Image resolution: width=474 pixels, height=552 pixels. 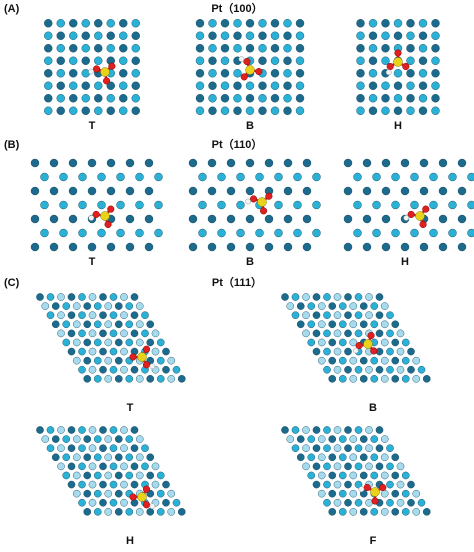 What do you see at coordinates (105, 72) in the screenshot?
I see `sulfur` at bounding box center [105, 72].